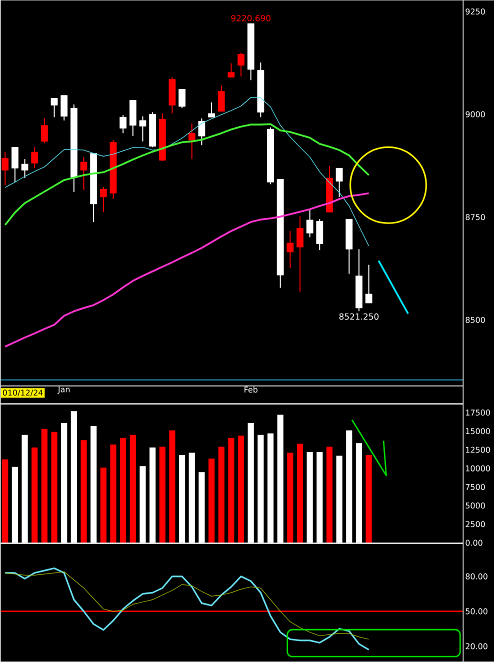 This screenshot has height=662, width=494. Describe the element at coordinates (250, 18) in the screenshot. I see `annotation: 9220.690` at that location.